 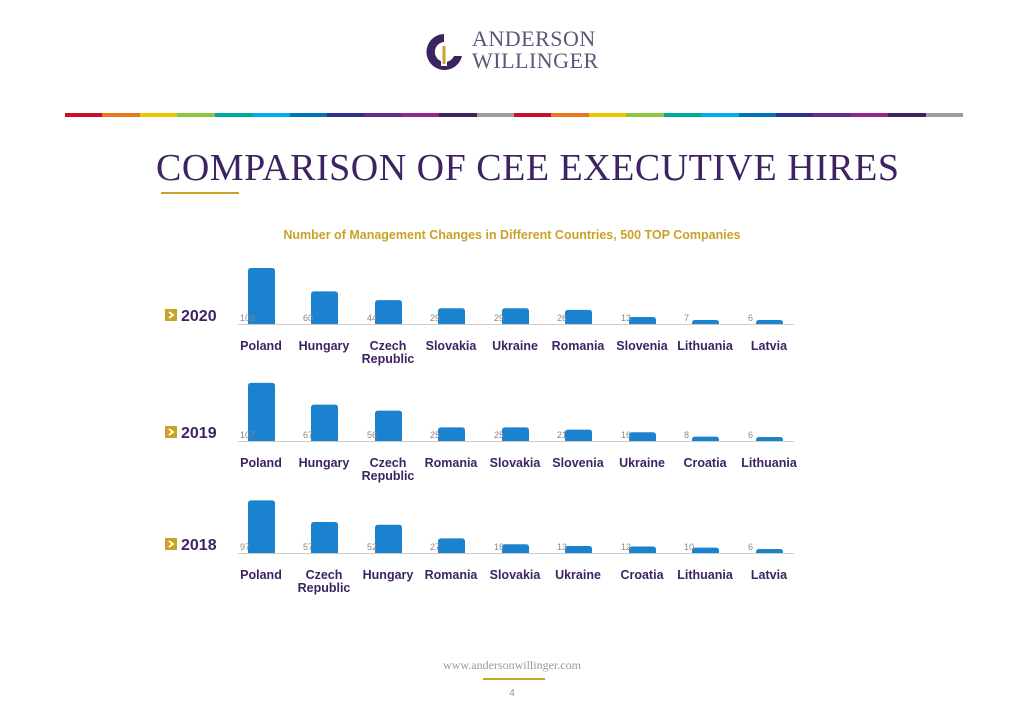 What do you see at coordinates (514, 52) in the screenshot?
I see `company-logo: ANDERSON WILLINGER` at bounding box center [514, 52].